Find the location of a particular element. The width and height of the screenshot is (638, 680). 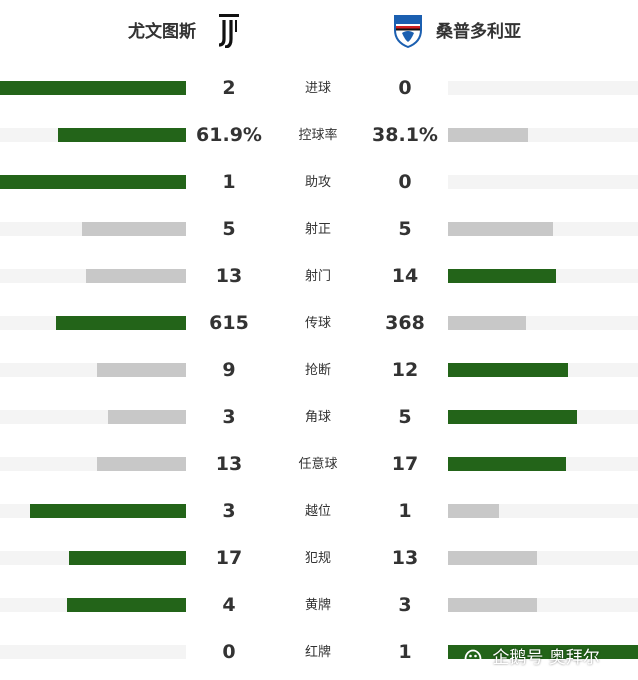

stat-row: 4 黄牌 3 is located at coordinates (319, 603).